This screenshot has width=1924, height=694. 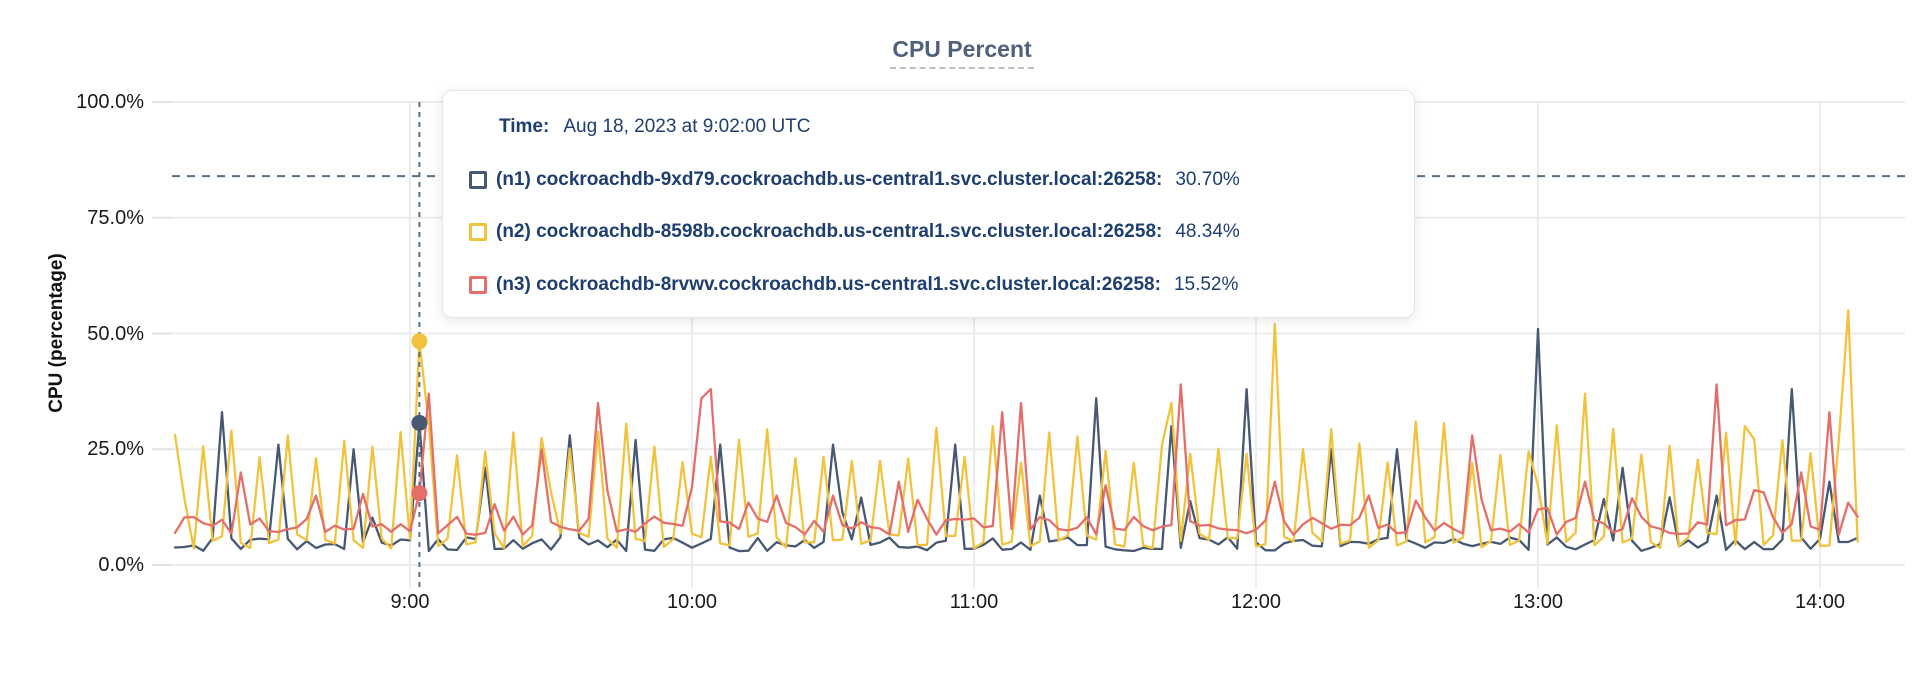 I want to click on y-tick-label: 50.0%, so click(x=115, y=333).